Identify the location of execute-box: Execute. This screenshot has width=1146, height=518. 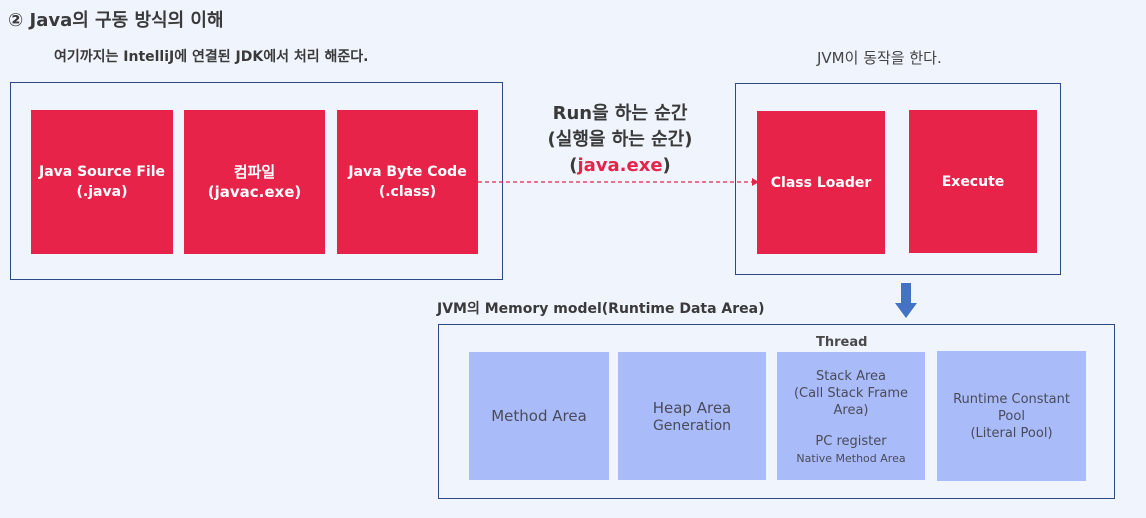
(973, 181).